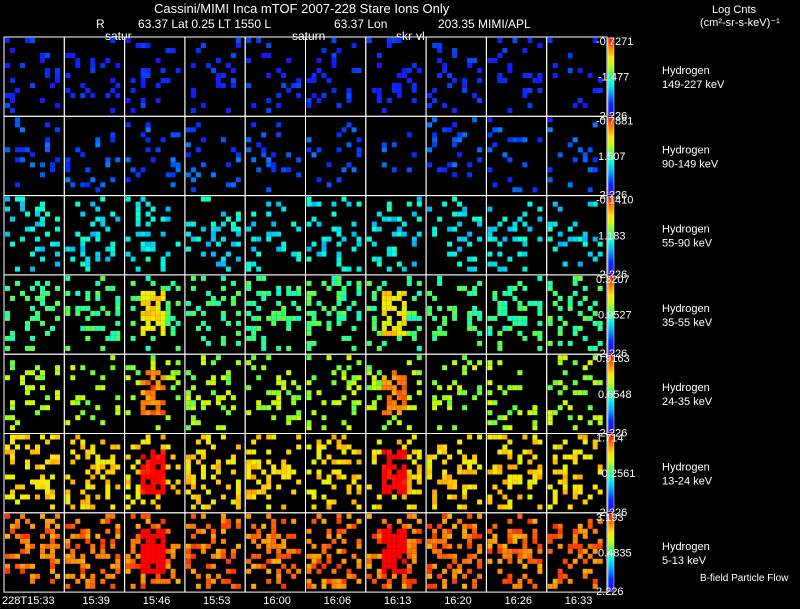 Image resolution: width=800 pixels, height=609 pixels. I want to click on x-tick-label: 16:13, so click(398, 601).